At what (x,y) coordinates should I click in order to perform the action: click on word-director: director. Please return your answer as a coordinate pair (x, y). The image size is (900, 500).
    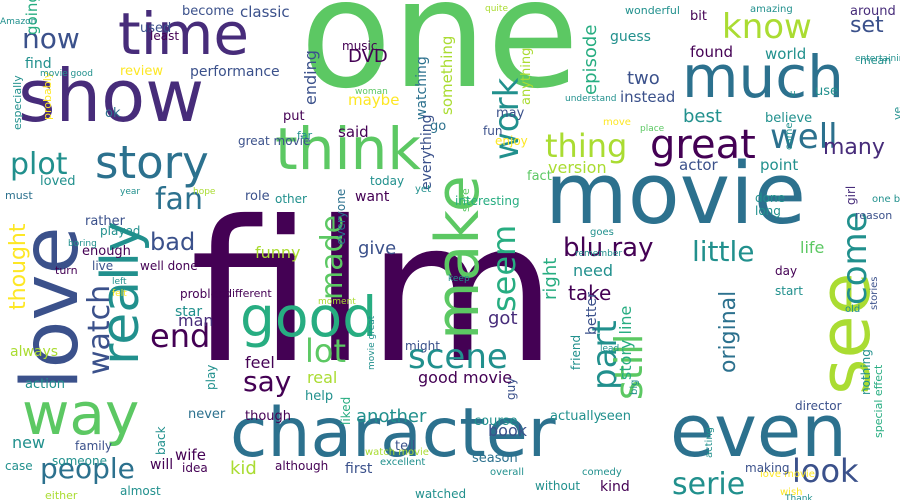
    Looking at the image, I should click on (818, 406).